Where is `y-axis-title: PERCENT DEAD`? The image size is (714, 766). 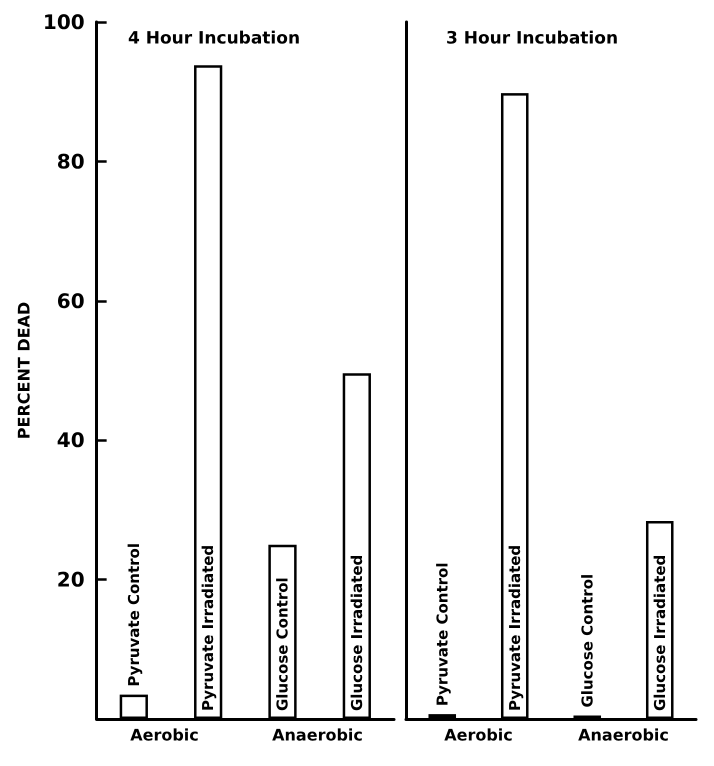
y-axis-title: PERCENT DEAD is located at coordinates (24, 371).